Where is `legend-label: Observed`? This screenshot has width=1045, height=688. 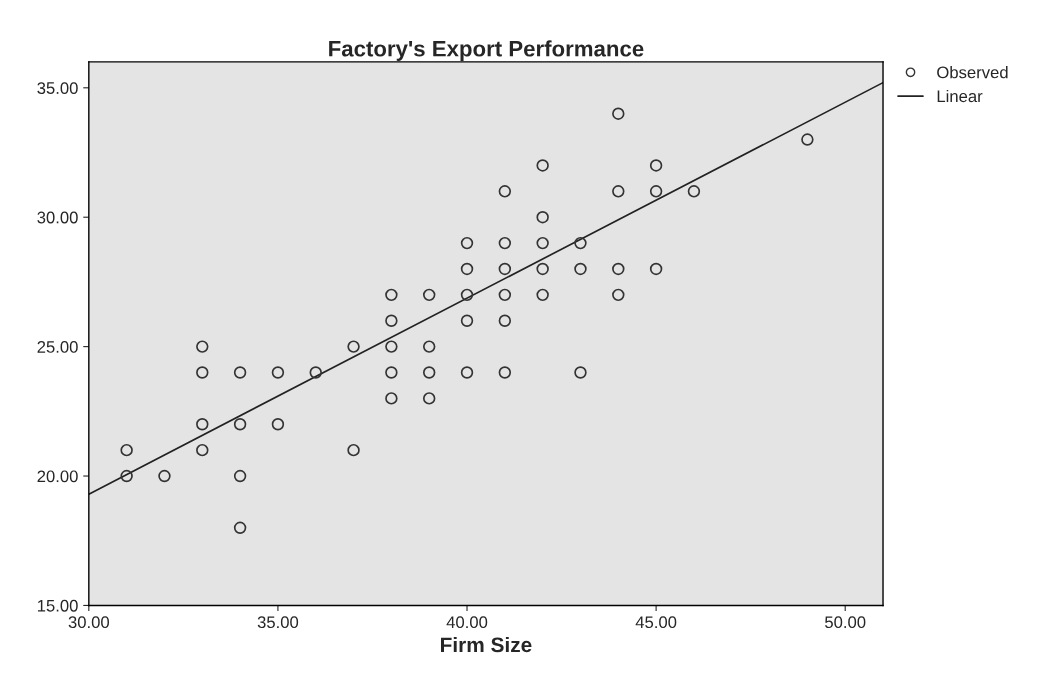 legend-label: Observed is located at coordinates (972, 72).